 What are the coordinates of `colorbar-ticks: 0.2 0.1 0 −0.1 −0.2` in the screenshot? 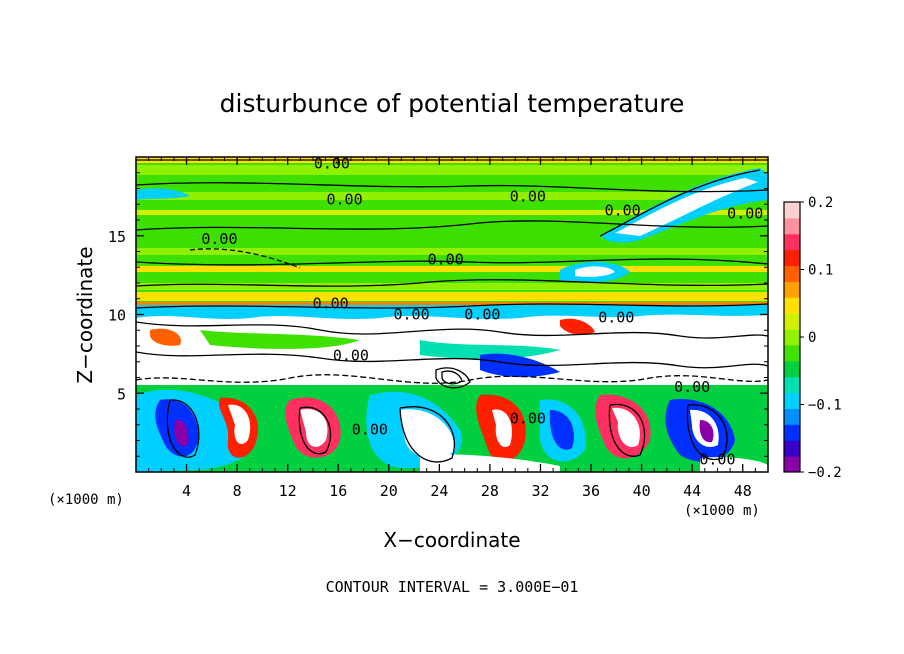 It's located at (821, 338).